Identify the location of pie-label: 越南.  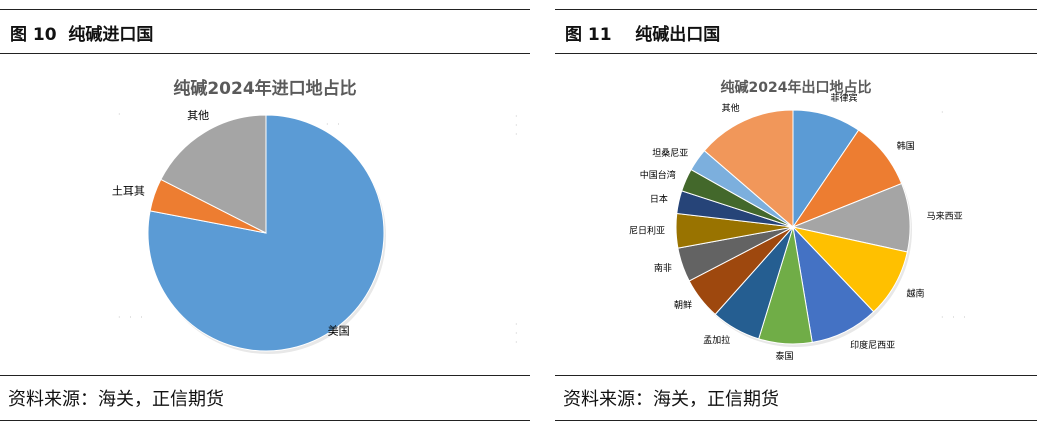
(916, 293).